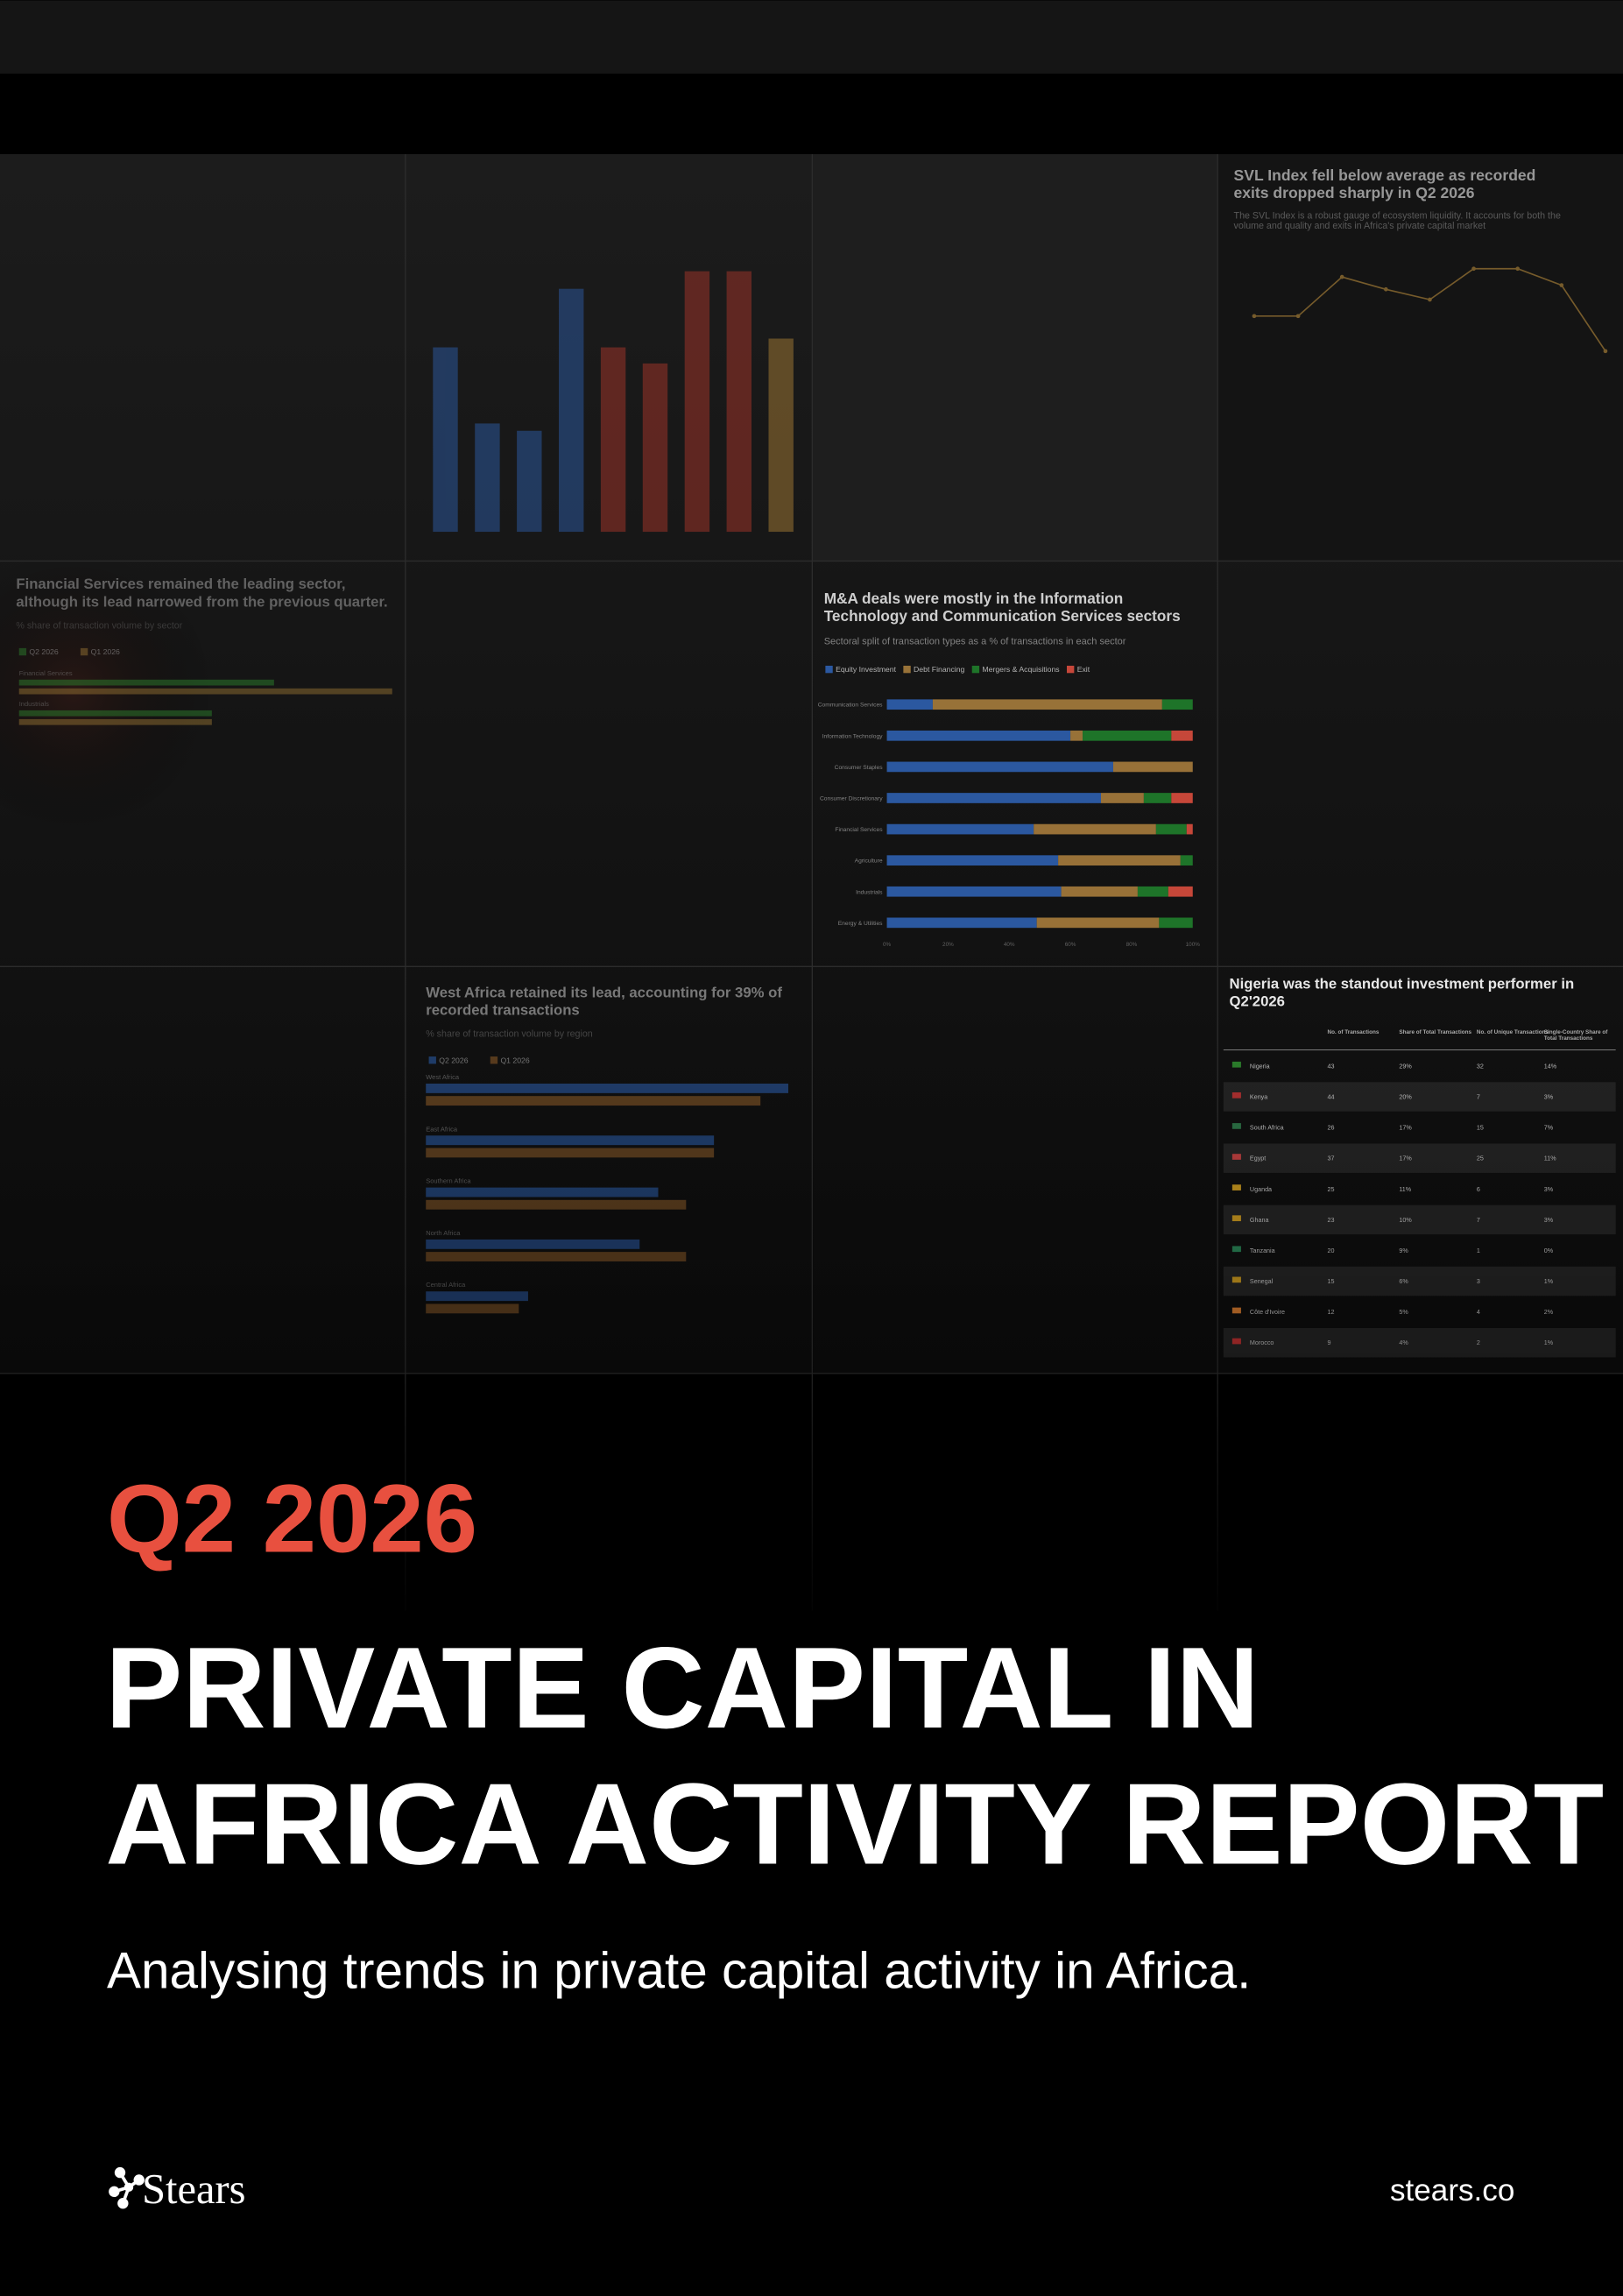 The height and width of the screenshot is (2296, 1623). I want to click on title-line: PRIVATE CAPITAL IN, so click(682, 1687).